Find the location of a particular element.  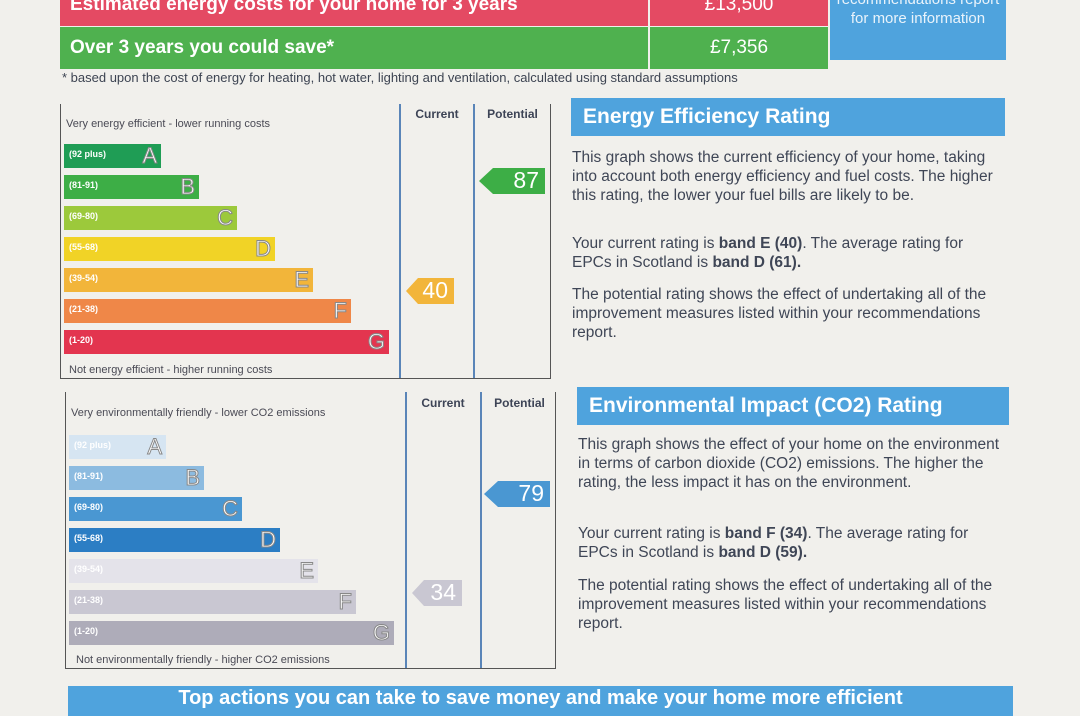

potential-rating-arrow: 87 is located at coordinates (512, 180).